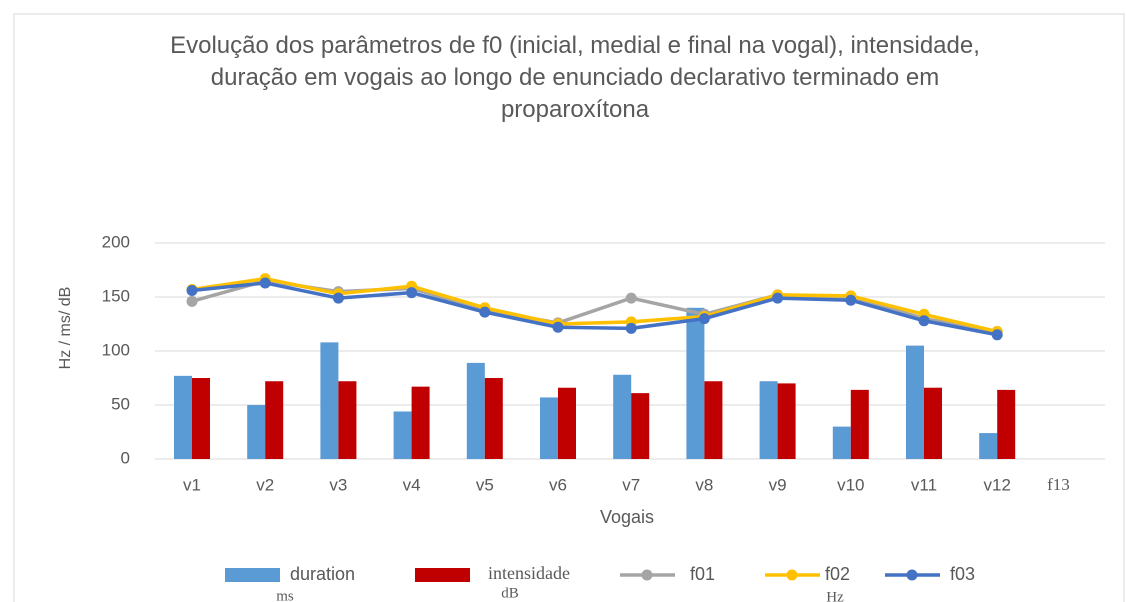  I want to click on x-tick-label: v6, so click(558, 484).